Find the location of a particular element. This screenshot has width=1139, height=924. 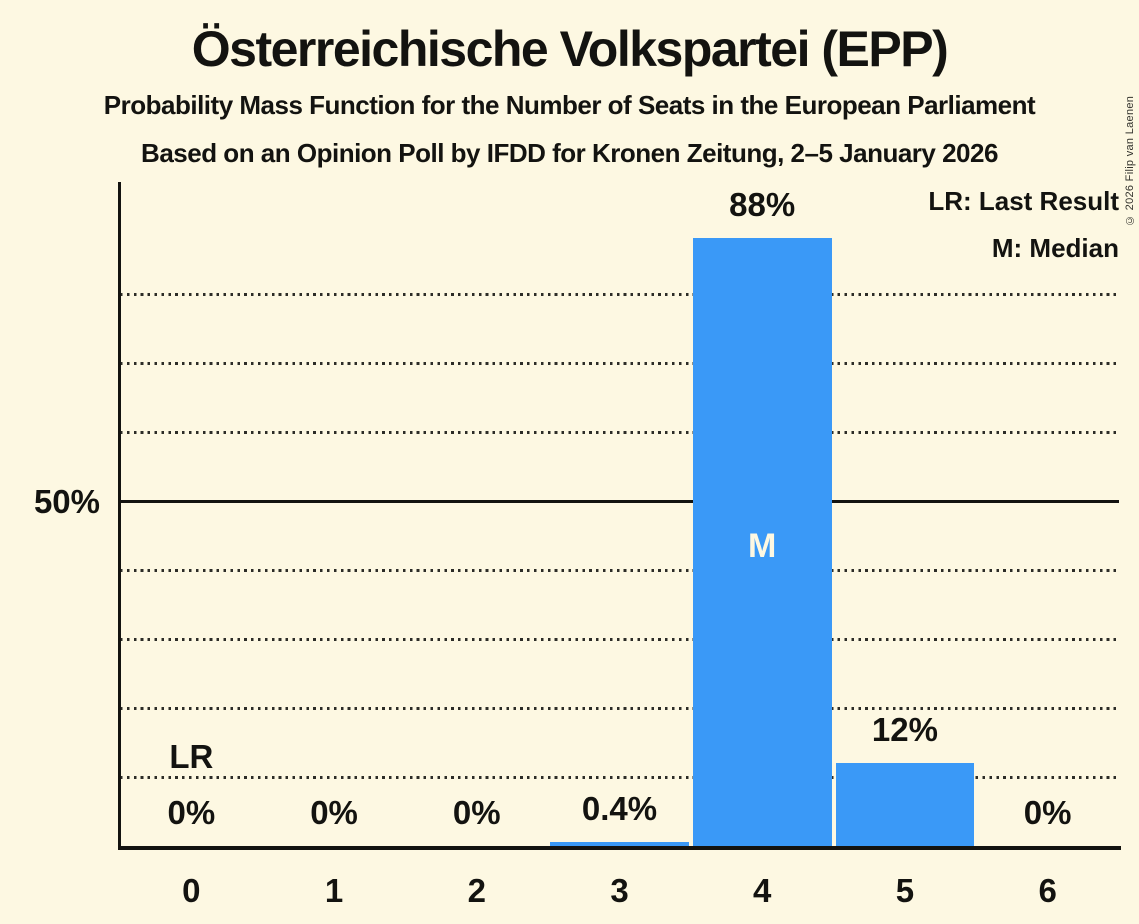

bar-value-label: 0.4% is located at coordinates (619, 808).